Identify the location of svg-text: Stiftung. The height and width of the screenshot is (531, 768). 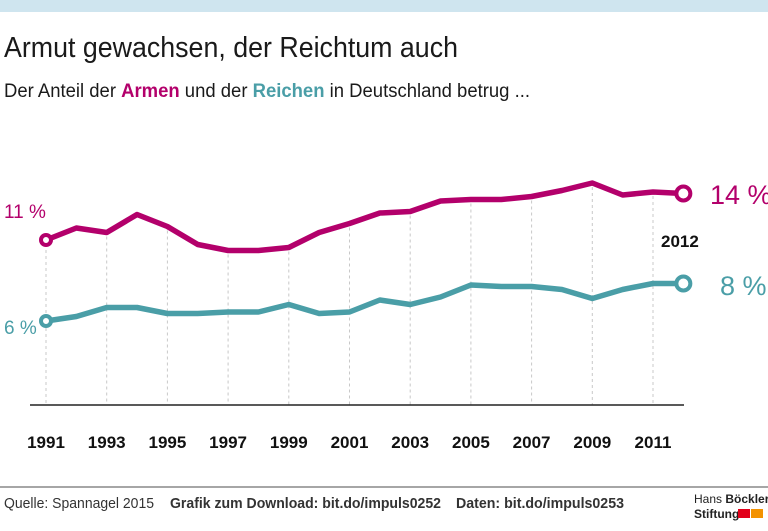
(716, 514).